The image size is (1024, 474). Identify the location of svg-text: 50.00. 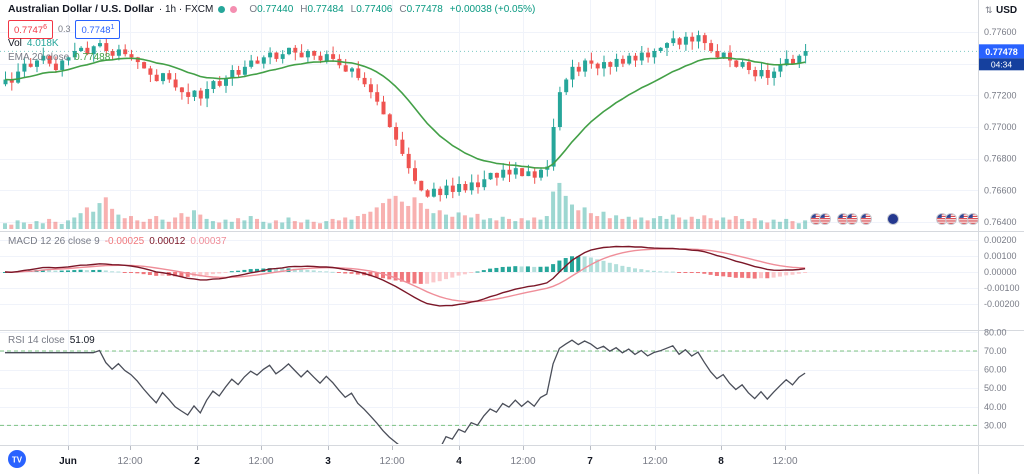
(995, 388).